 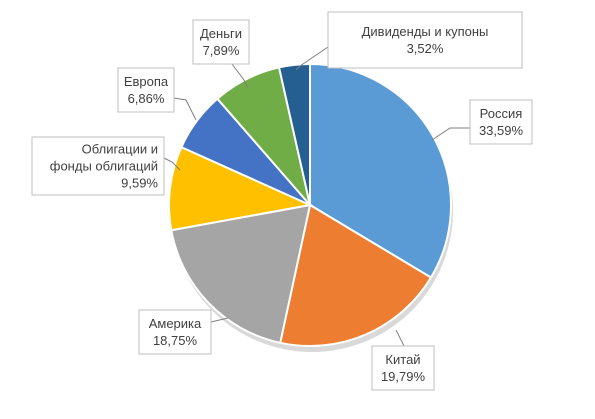 What do you see at coordinates (294, 134) in the screenshot?
I see `pie-slice-дивиденды-и-купоны` at bounding box center [294, 134].